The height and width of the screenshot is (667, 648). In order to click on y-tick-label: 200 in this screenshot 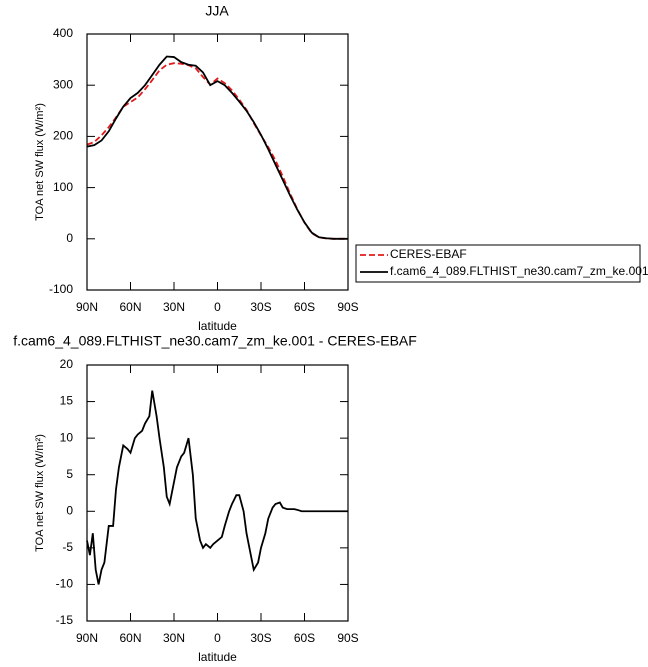, I will do `click(63, 136)`.